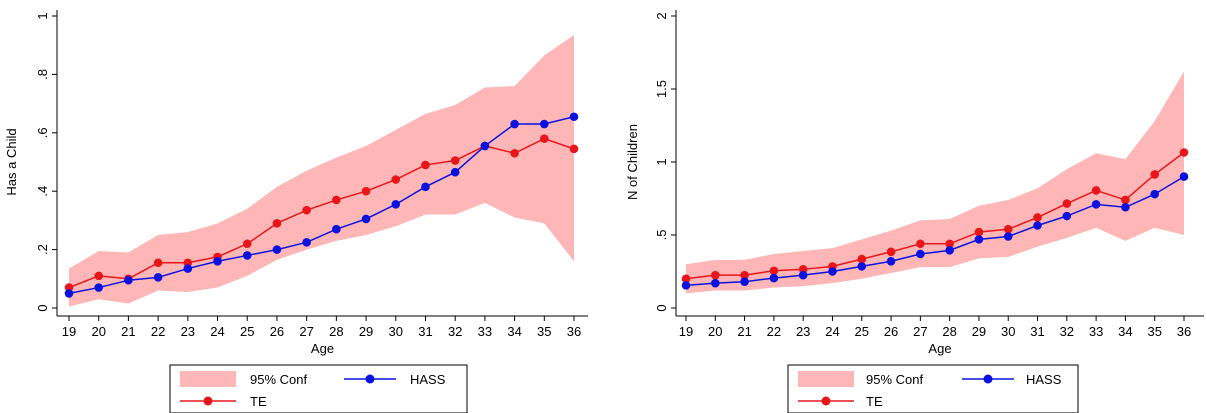  Describe the element at coordinates (42, 132) in the screenshot. I see `y-tick-label: .6` at that location.